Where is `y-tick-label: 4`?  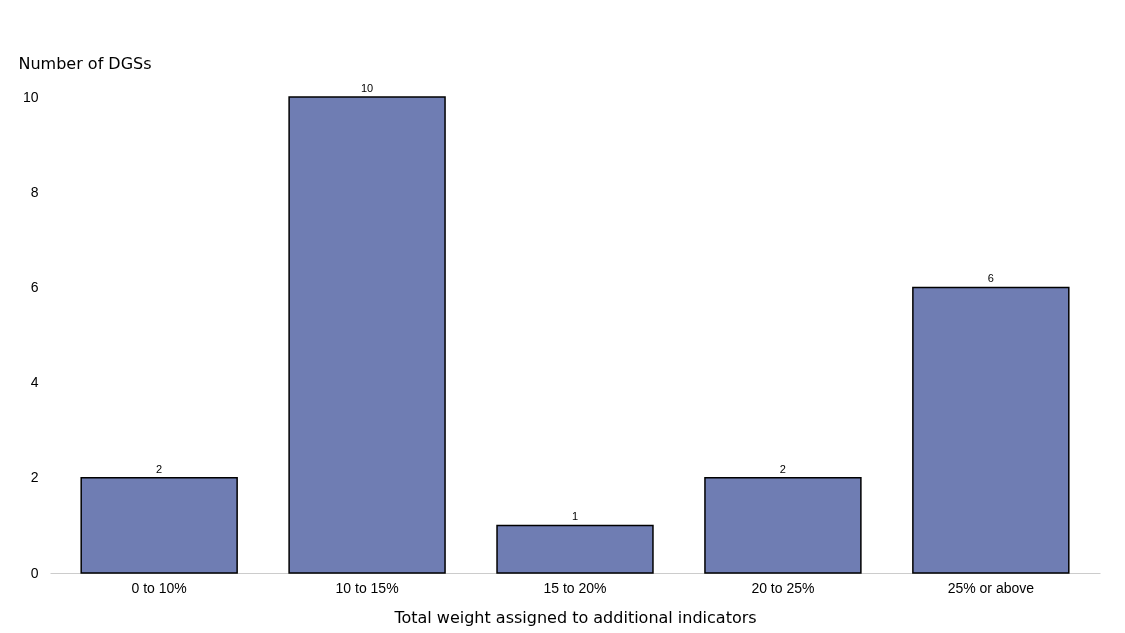 y-tick-label: 4 is located at coordinates (34, 382).